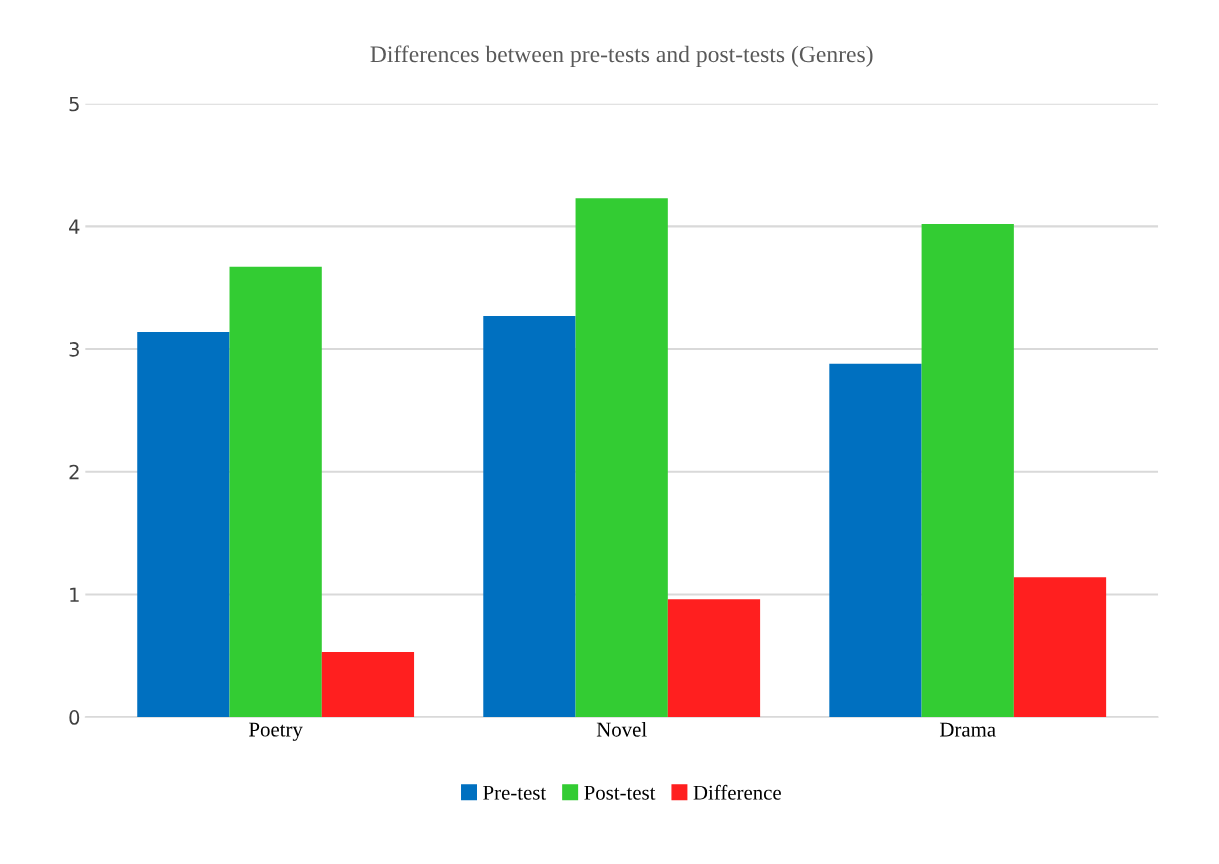  I want to click on legend-label: Difference, so click(737, 792).